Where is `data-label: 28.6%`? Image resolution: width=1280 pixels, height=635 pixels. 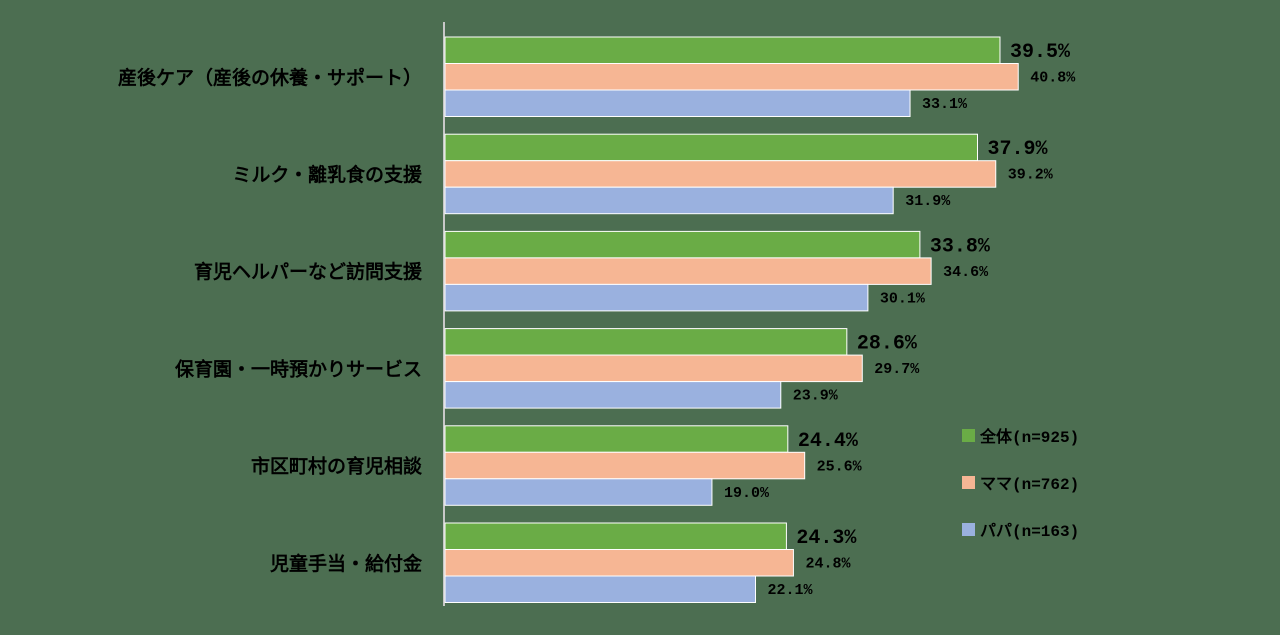 data-label: 28.6% is located at coordinates (887, 344).